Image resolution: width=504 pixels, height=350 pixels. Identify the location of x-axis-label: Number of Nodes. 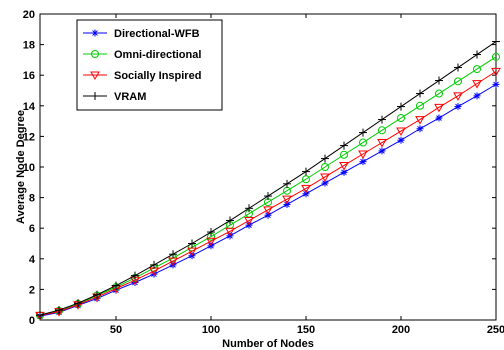
(268, 344).